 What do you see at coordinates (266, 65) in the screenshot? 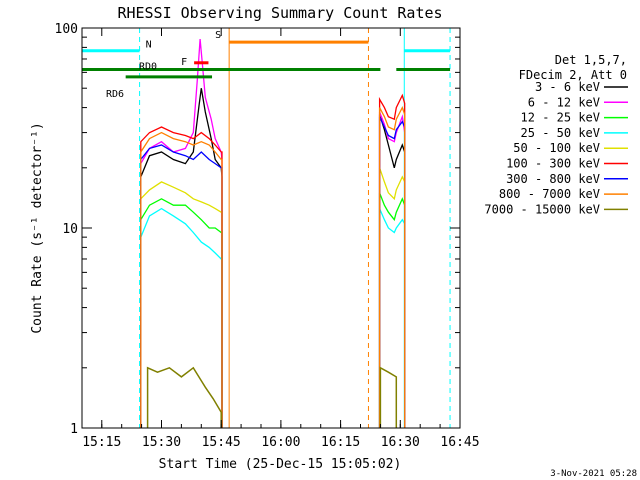
I see `flags-layer: N S F RD0 RD6` at bounding box center [266, 65].